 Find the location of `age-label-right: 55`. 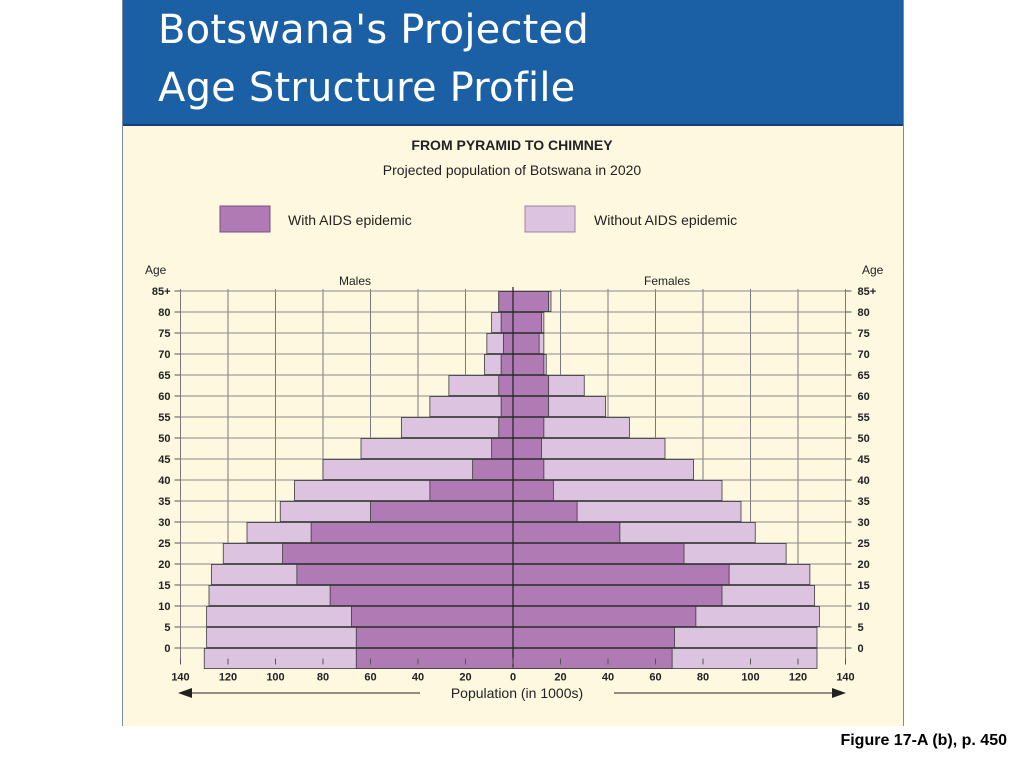

age-label-right: 55 is located at coordinates (864, 418).